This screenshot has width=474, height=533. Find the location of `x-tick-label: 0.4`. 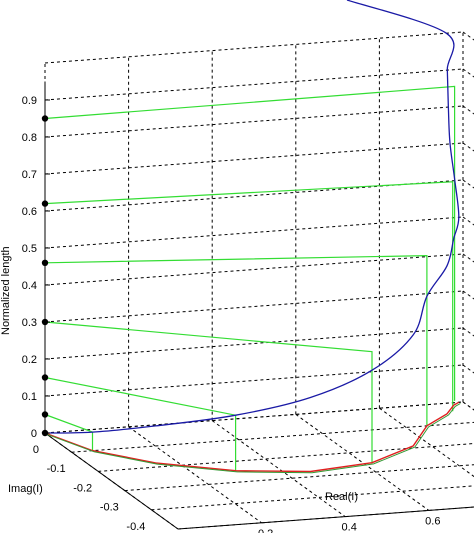

x-tick-label: 0.4 is located at coordinates (349, 527).